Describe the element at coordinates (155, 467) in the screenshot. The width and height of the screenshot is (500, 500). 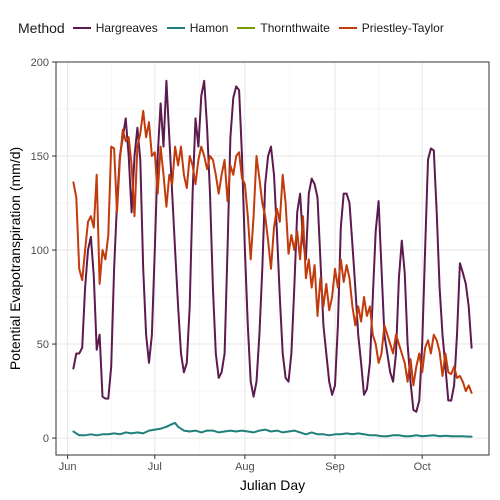
I see `x-tick-label: Jul` at that location.